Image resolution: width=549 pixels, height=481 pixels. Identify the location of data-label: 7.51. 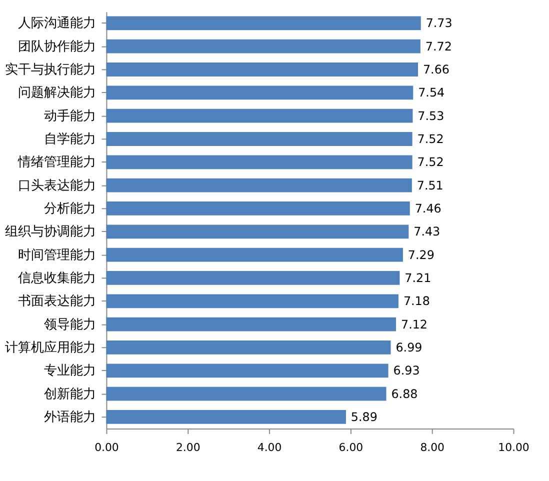
(430, 185).